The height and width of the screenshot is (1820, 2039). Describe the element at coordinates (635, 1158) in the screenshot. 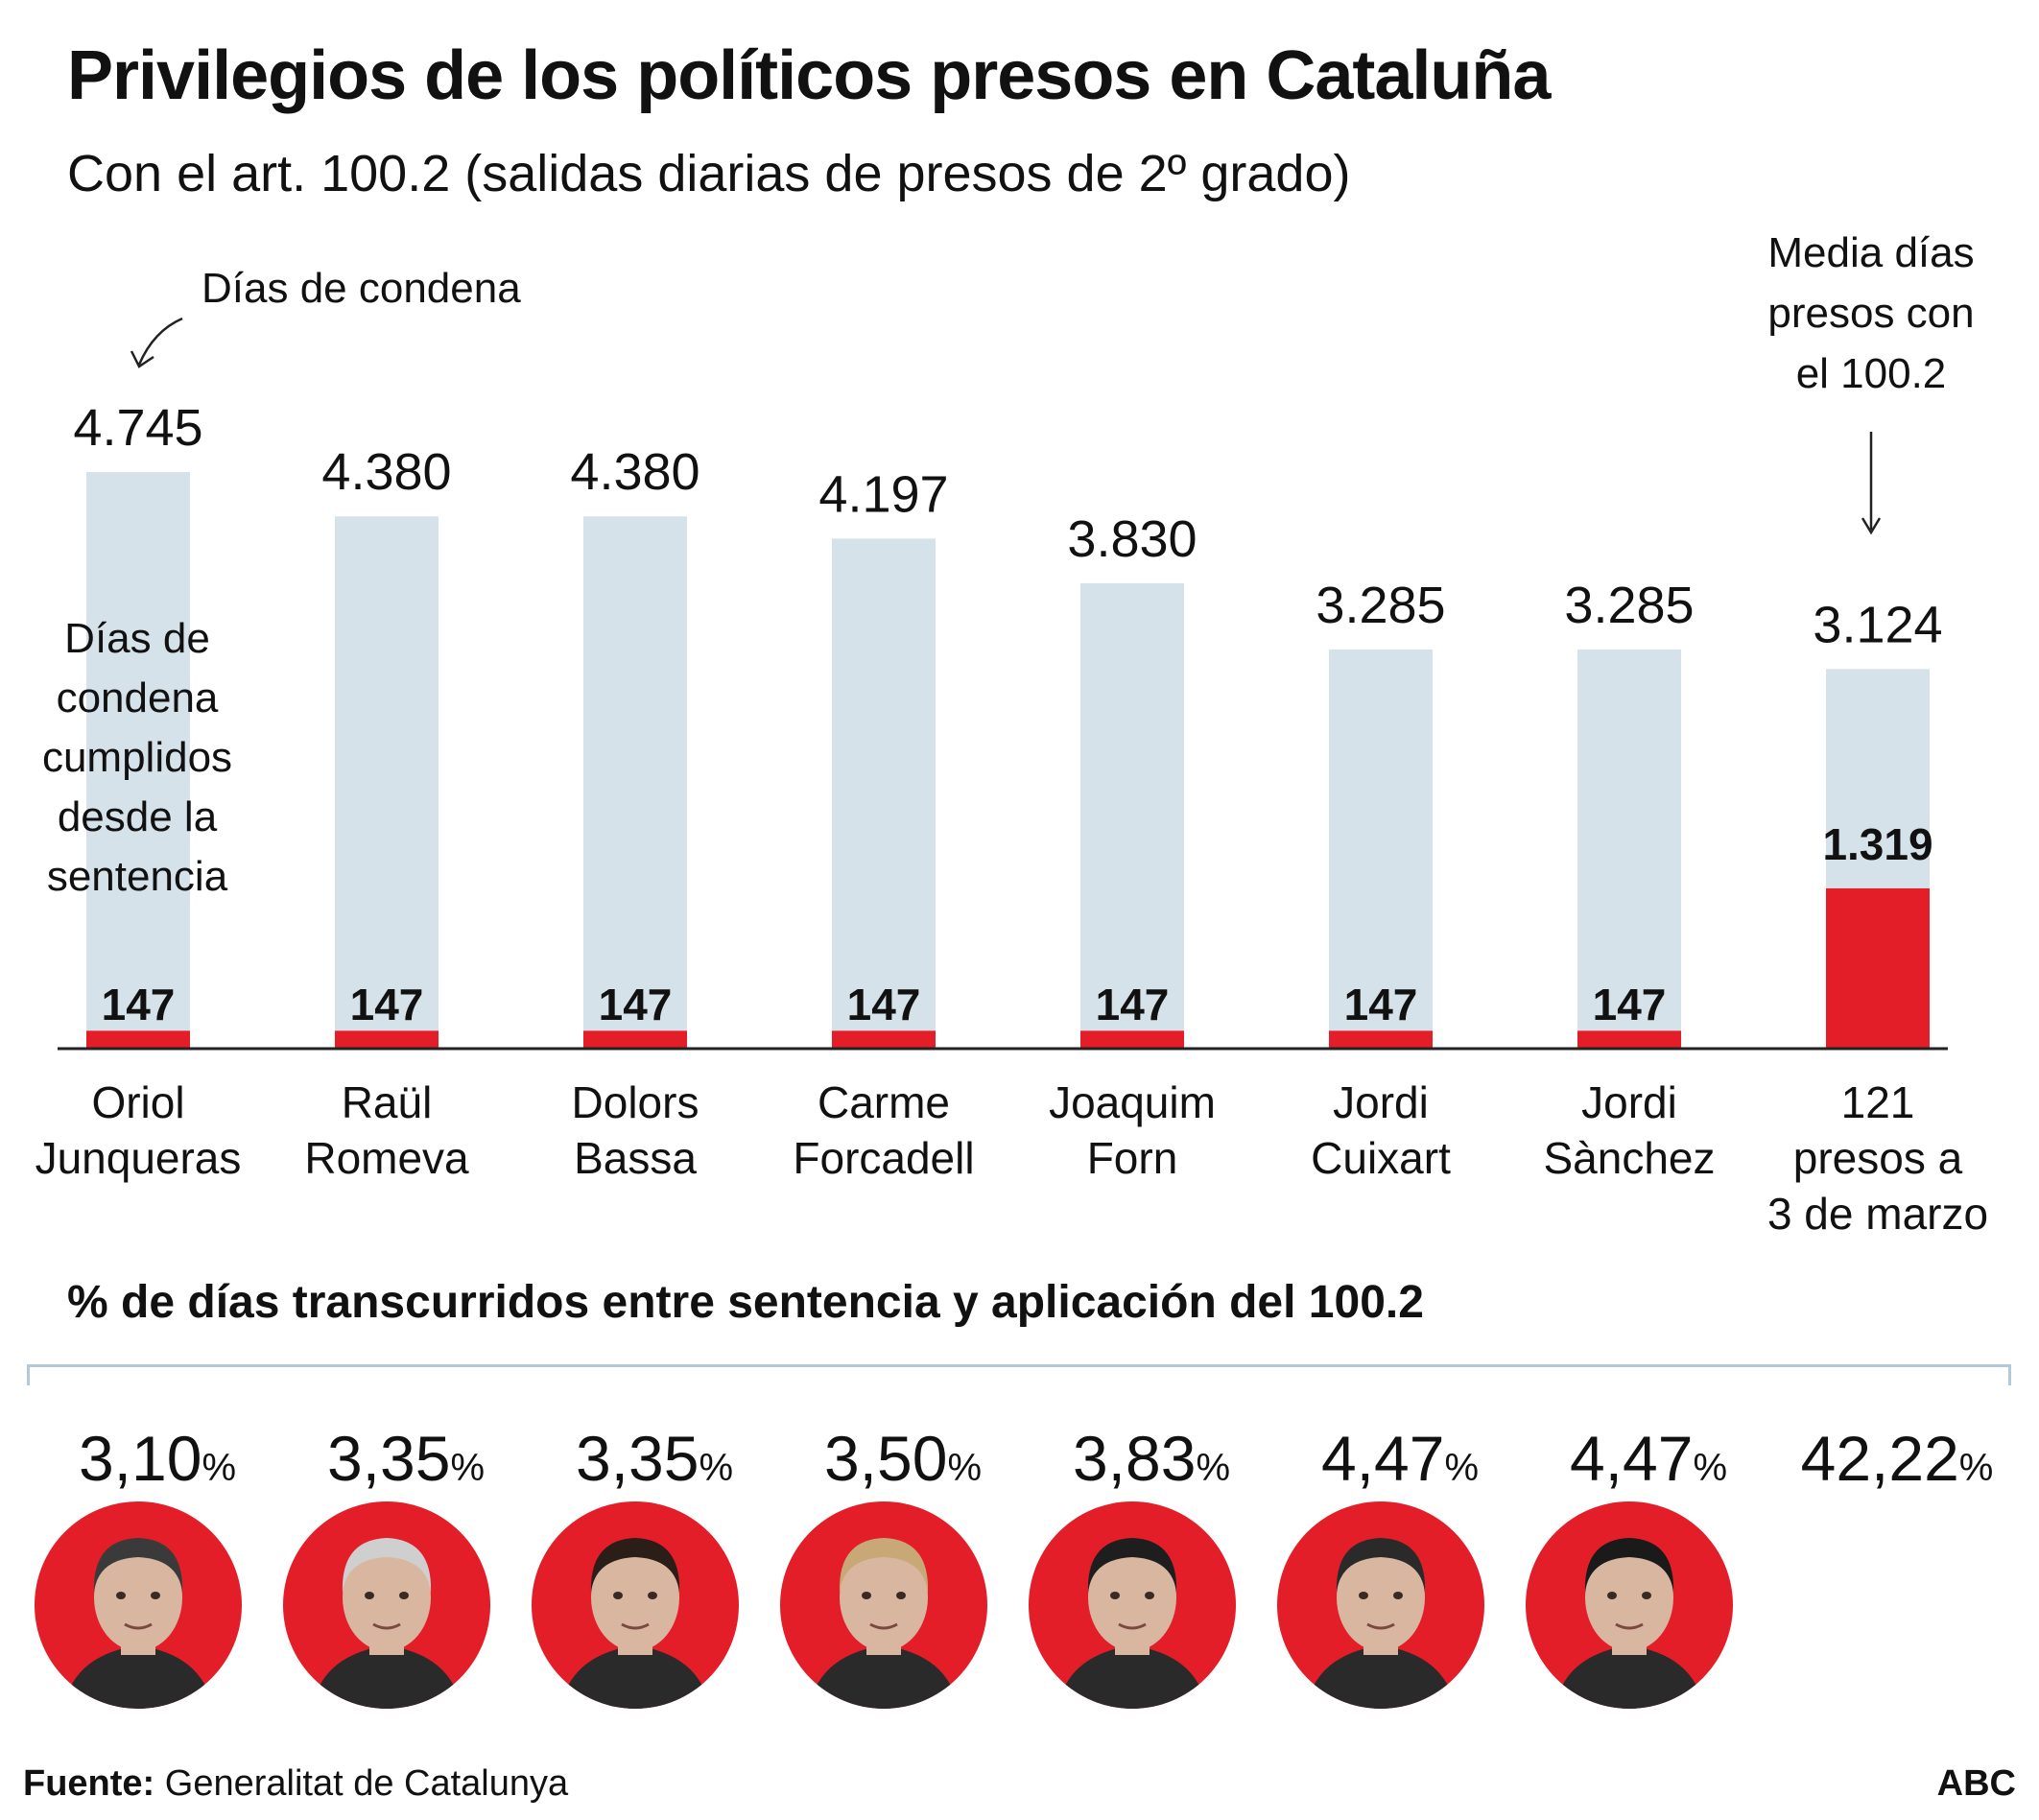

I see `category-label: Bassa` at that location.